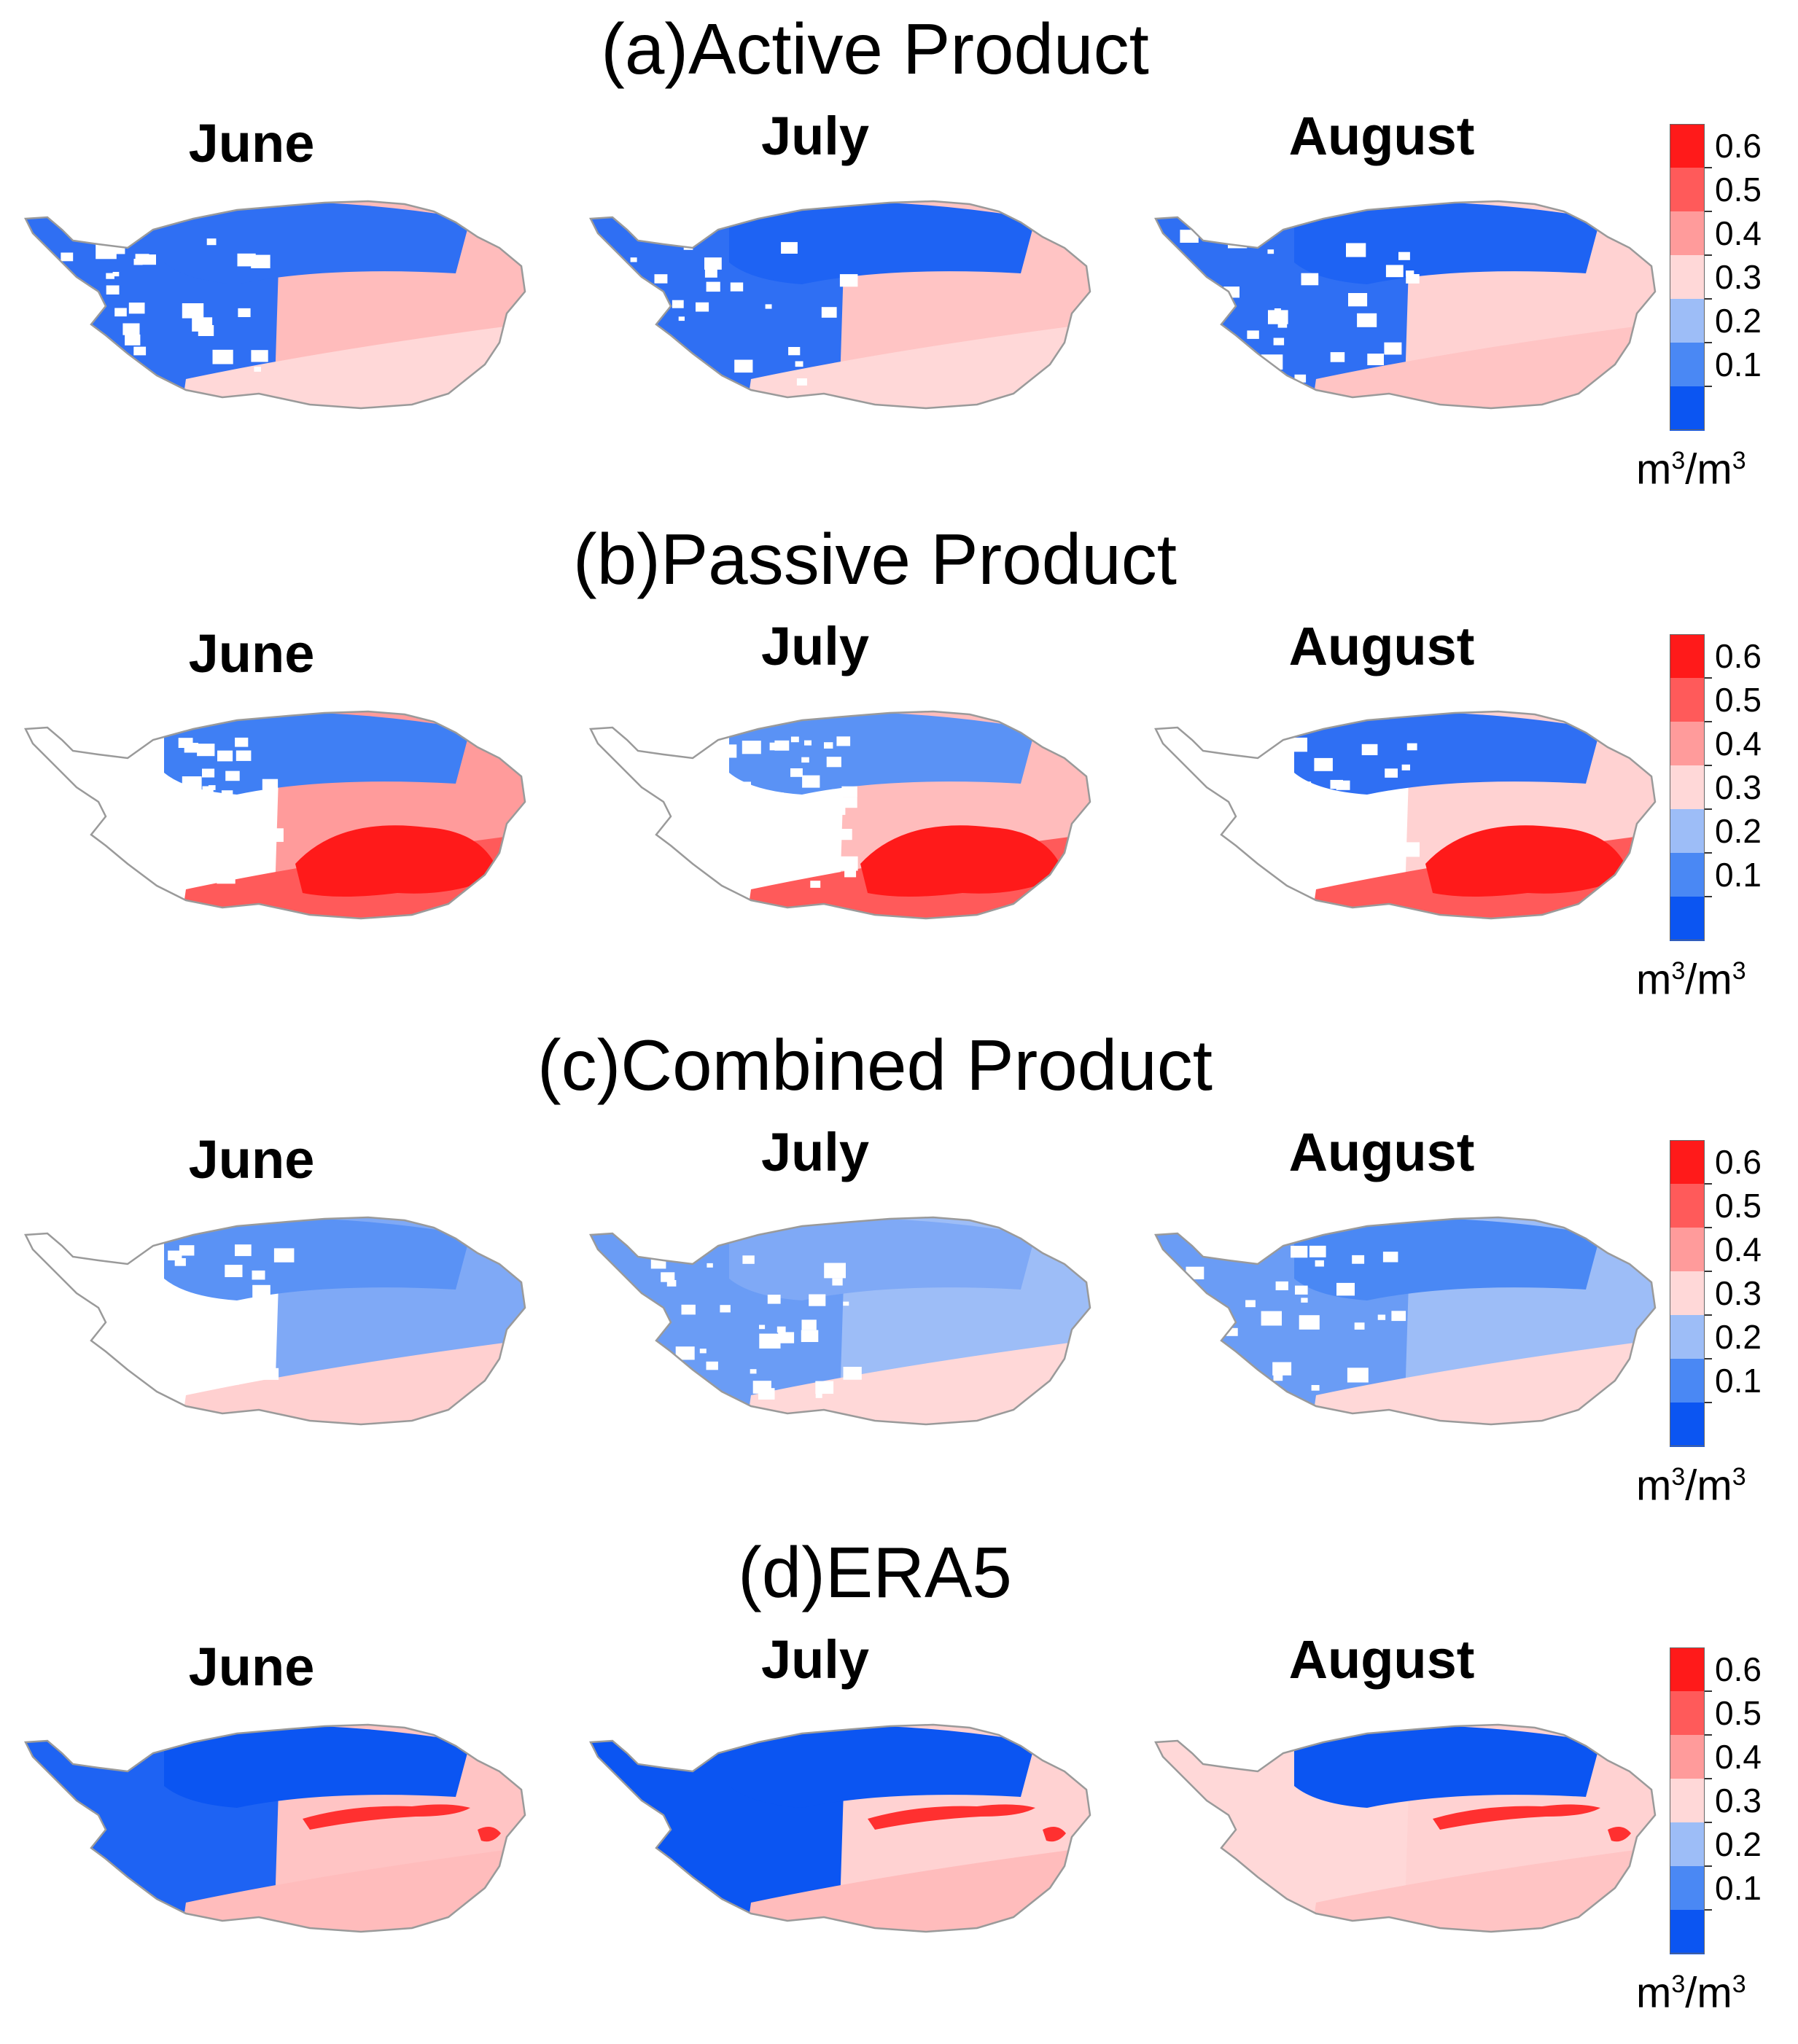  Describe the element at coordinates (1738, 1713) in the screenshot. I see `colorbar-label: 0.5` at that location.